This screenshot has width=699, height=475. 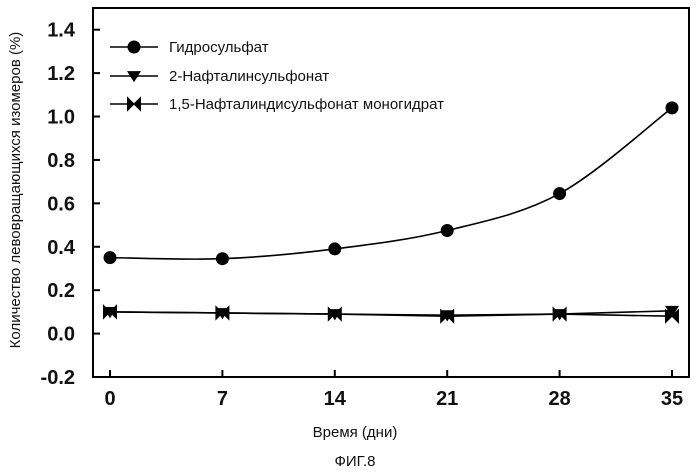 What do you see at coordinates (61, 291) in the screenshot?
I see `y-tick-label: 0.2` at bounding box center [61, 291].